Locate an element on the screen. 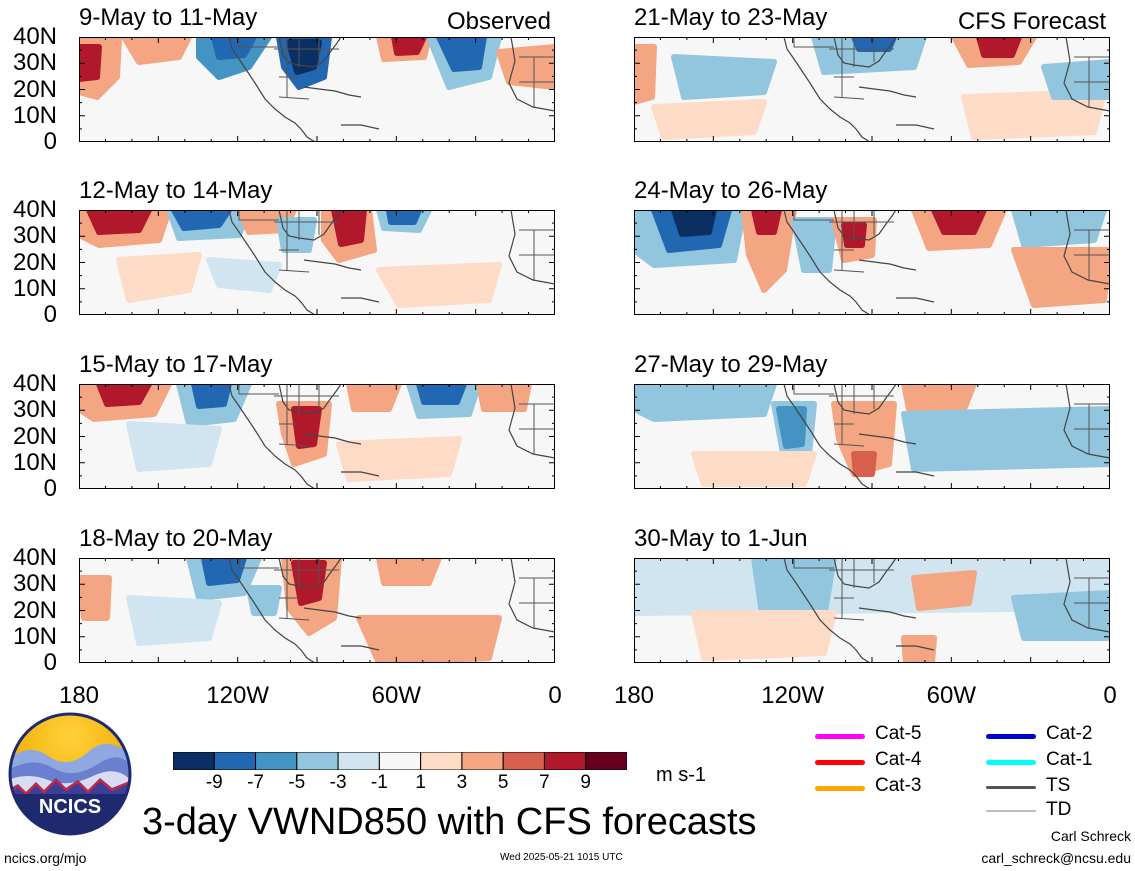 The width and height of the screenshot is (1135, 871). colorbar is located at coordinates (400, 761).